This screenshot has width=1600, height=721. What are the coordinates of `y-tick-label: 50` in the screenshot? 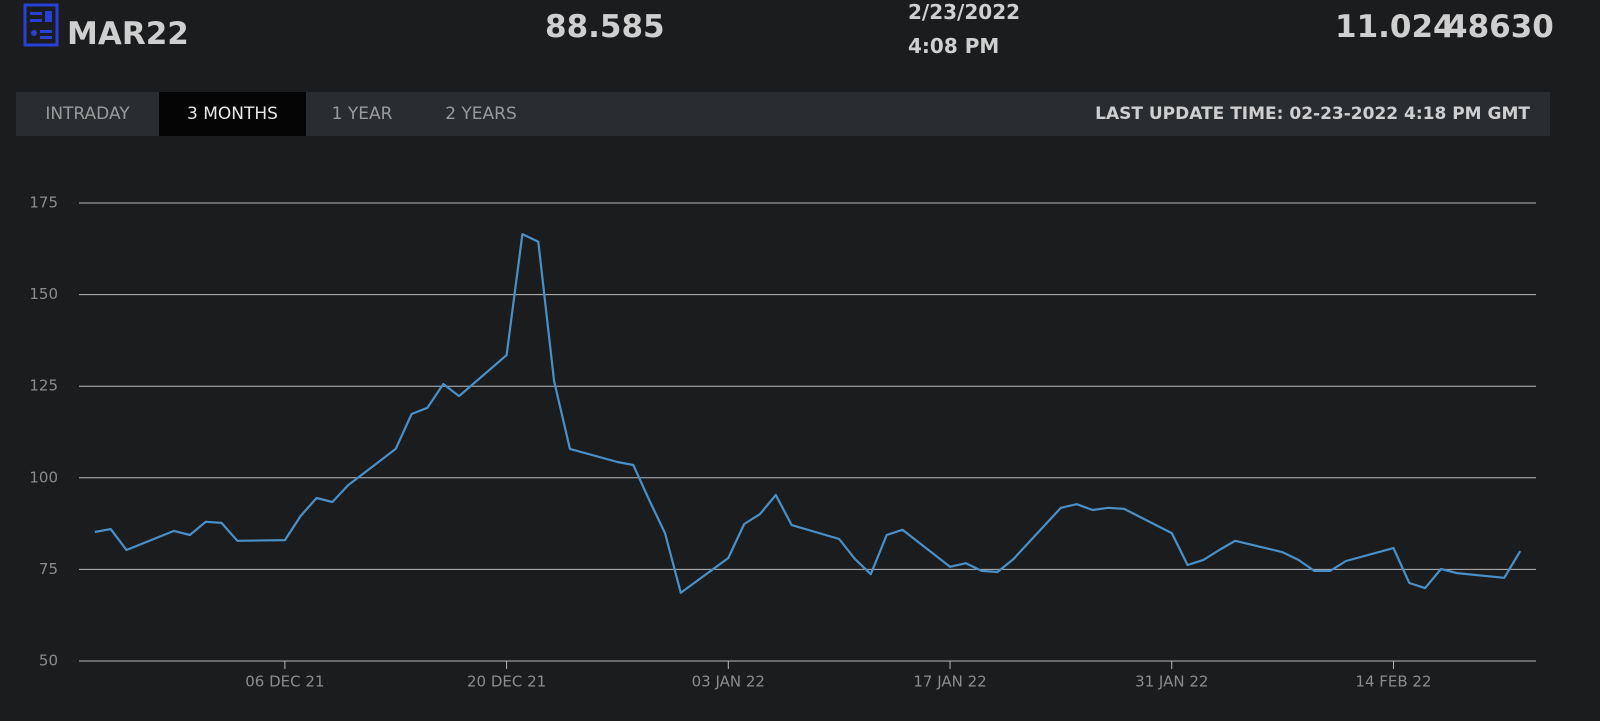 It's located at (48, 661).